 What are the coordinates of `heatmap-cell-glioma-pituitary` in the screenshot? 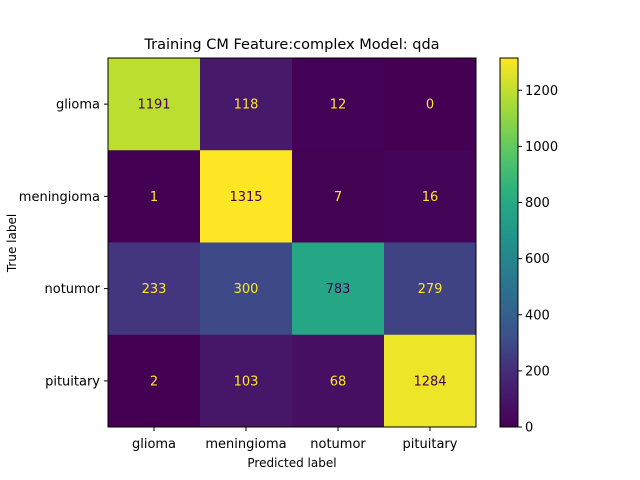 It's located at (430, 104).